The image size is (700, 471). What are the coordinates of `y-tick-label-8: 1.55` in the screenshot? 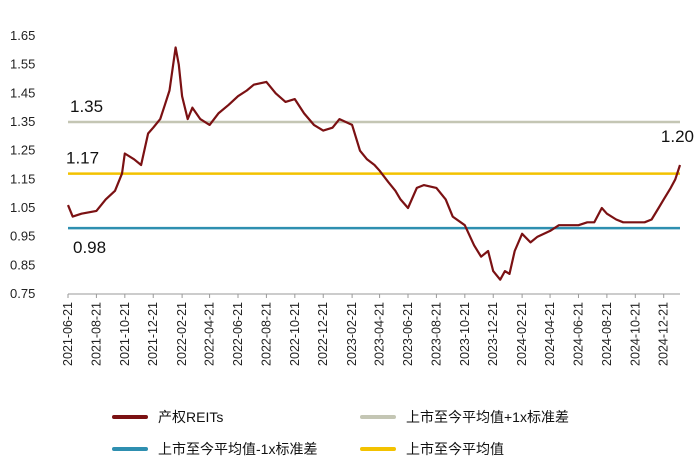 It's located at (22, 64).